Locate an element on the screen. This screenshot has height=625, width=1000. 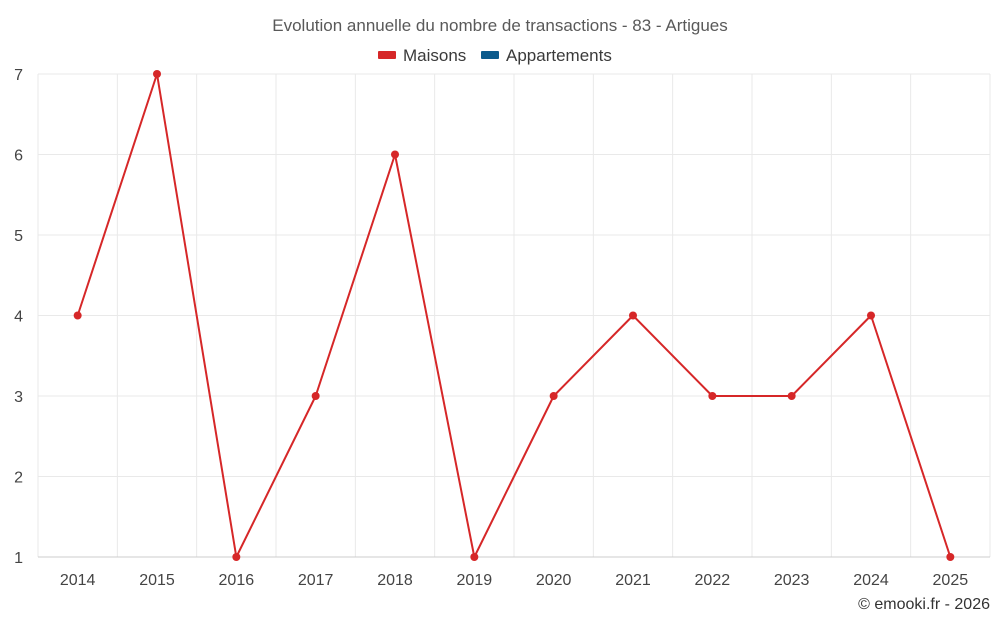
x-tick-label: 2025 is located at coordinates (951, 580).